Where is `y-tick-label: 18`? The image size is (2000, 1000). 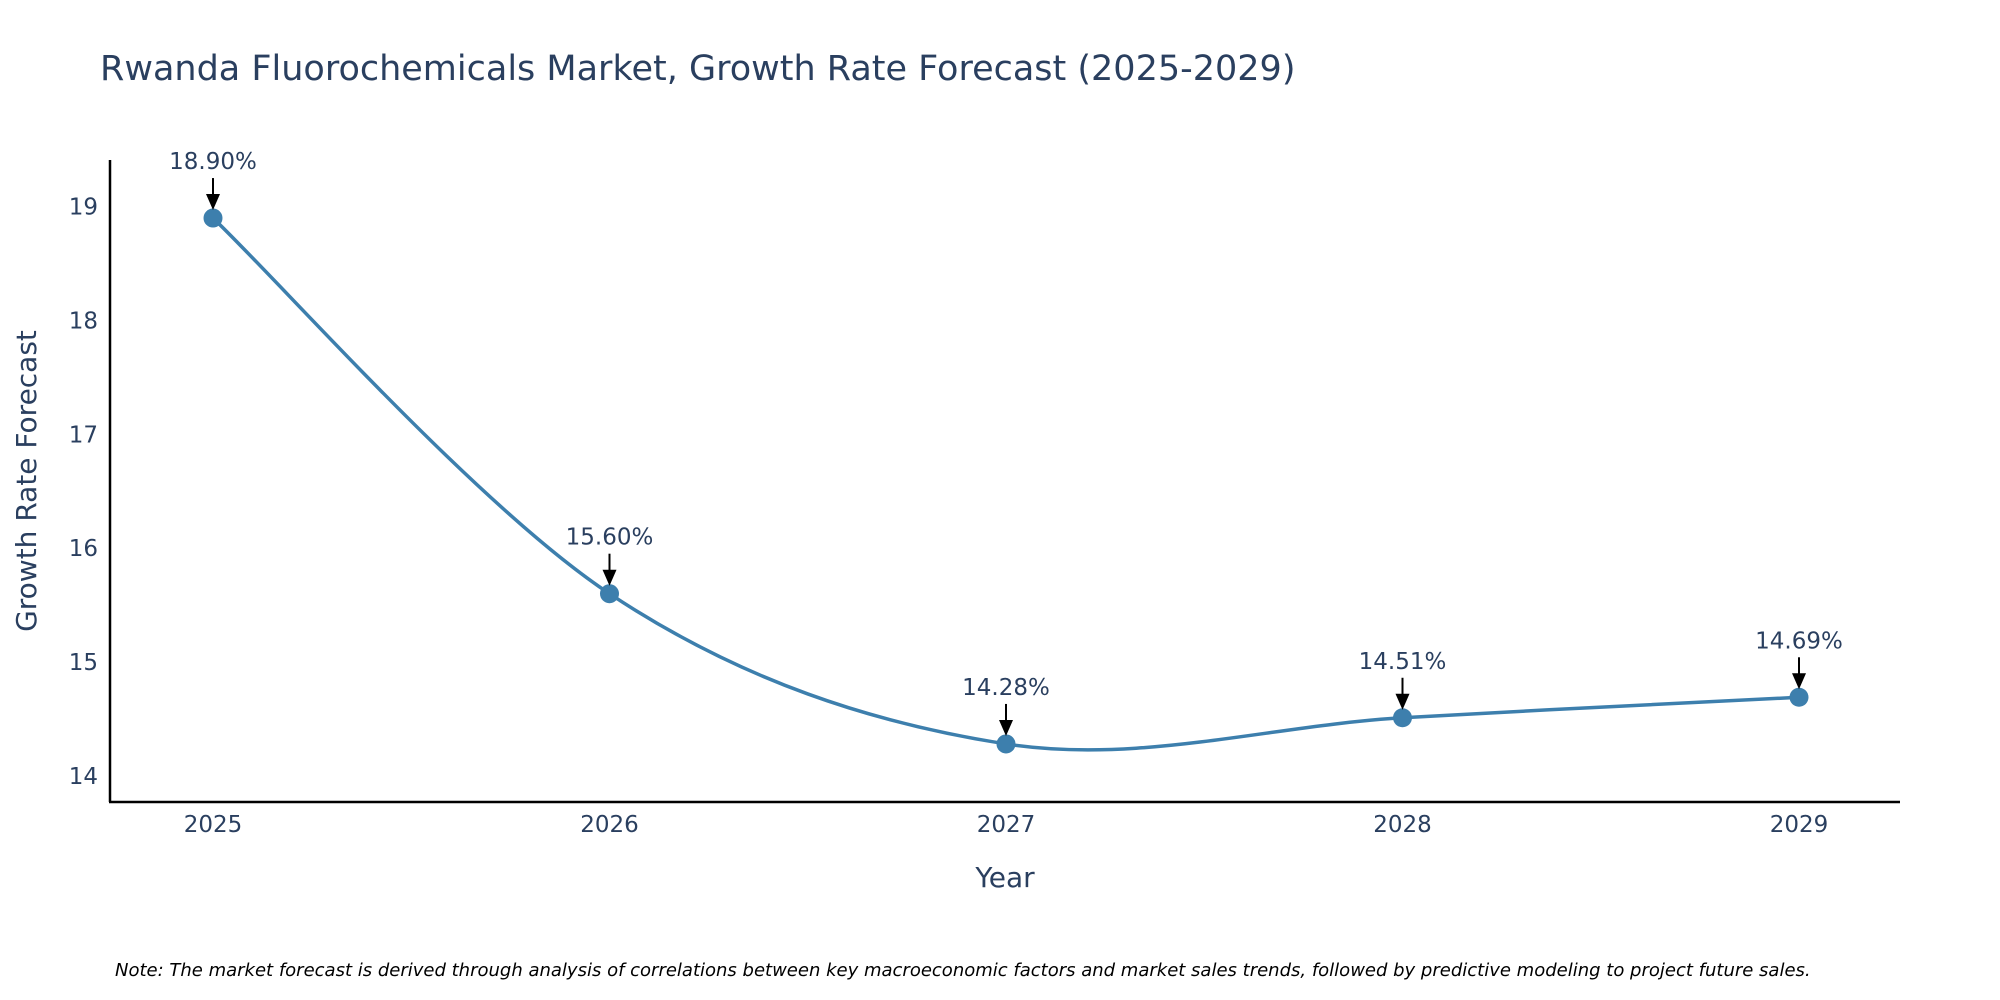
y-tick-label: 18 is located at coordinates (83, 322).